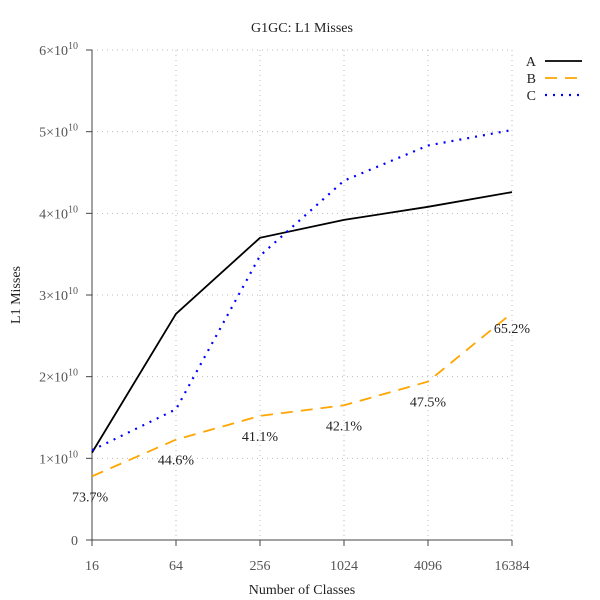  What do you see at coordinates (344, 426) in the screenshot?
I see `annotation-label: 42.1%` at bounding box center [344, 426].